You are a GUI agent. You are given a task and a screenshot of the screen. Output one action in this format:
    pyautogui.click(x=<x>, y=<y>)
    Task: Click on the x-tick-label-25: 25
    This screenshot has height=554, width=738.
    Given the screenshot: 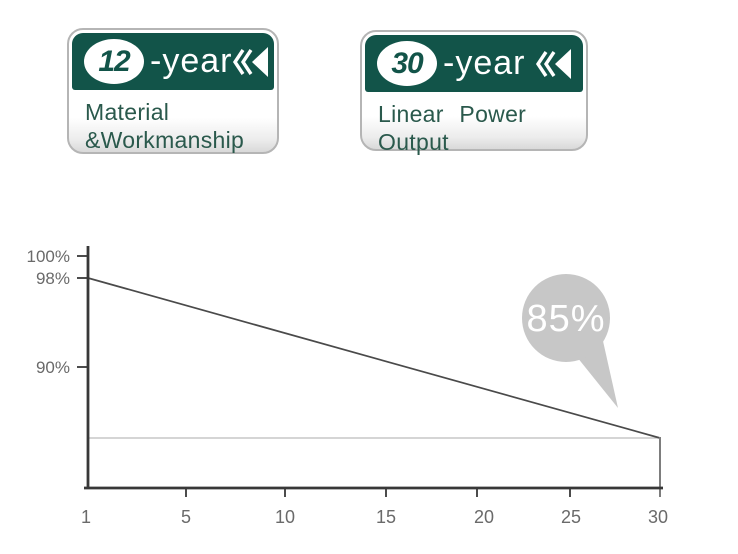 What is the action you would take?
    pyautogui.click(x=571, y=517)
    